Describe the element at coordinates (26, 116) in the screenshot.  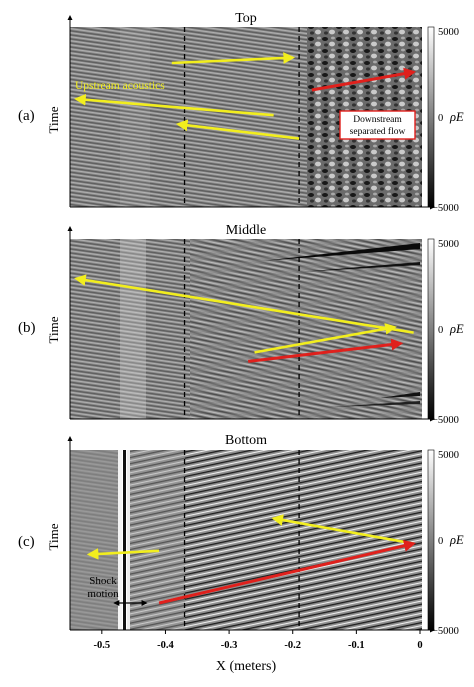
I see `panel-a-label: (a)` at that location.